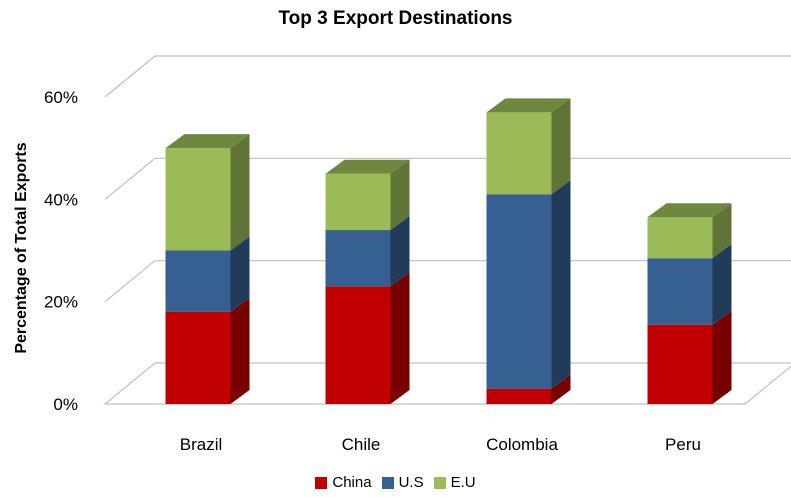 This screenshot has width=791, height=497. I want to click on y-tick-label: 20%, so click(61, 302).